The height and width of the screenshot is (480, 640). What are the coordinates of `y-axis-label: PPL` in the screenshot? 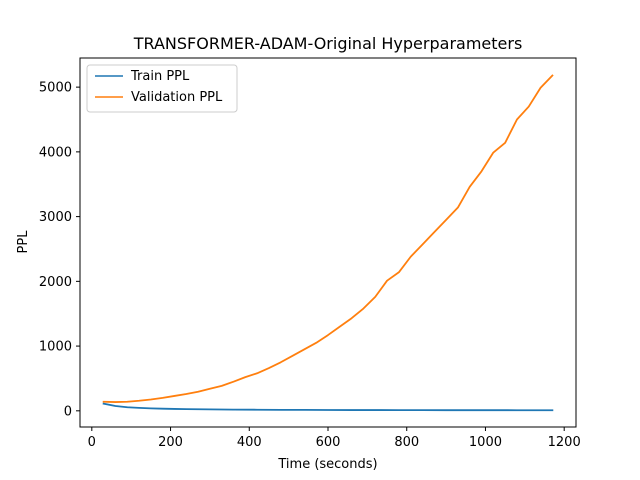 It's located at (23, 242).